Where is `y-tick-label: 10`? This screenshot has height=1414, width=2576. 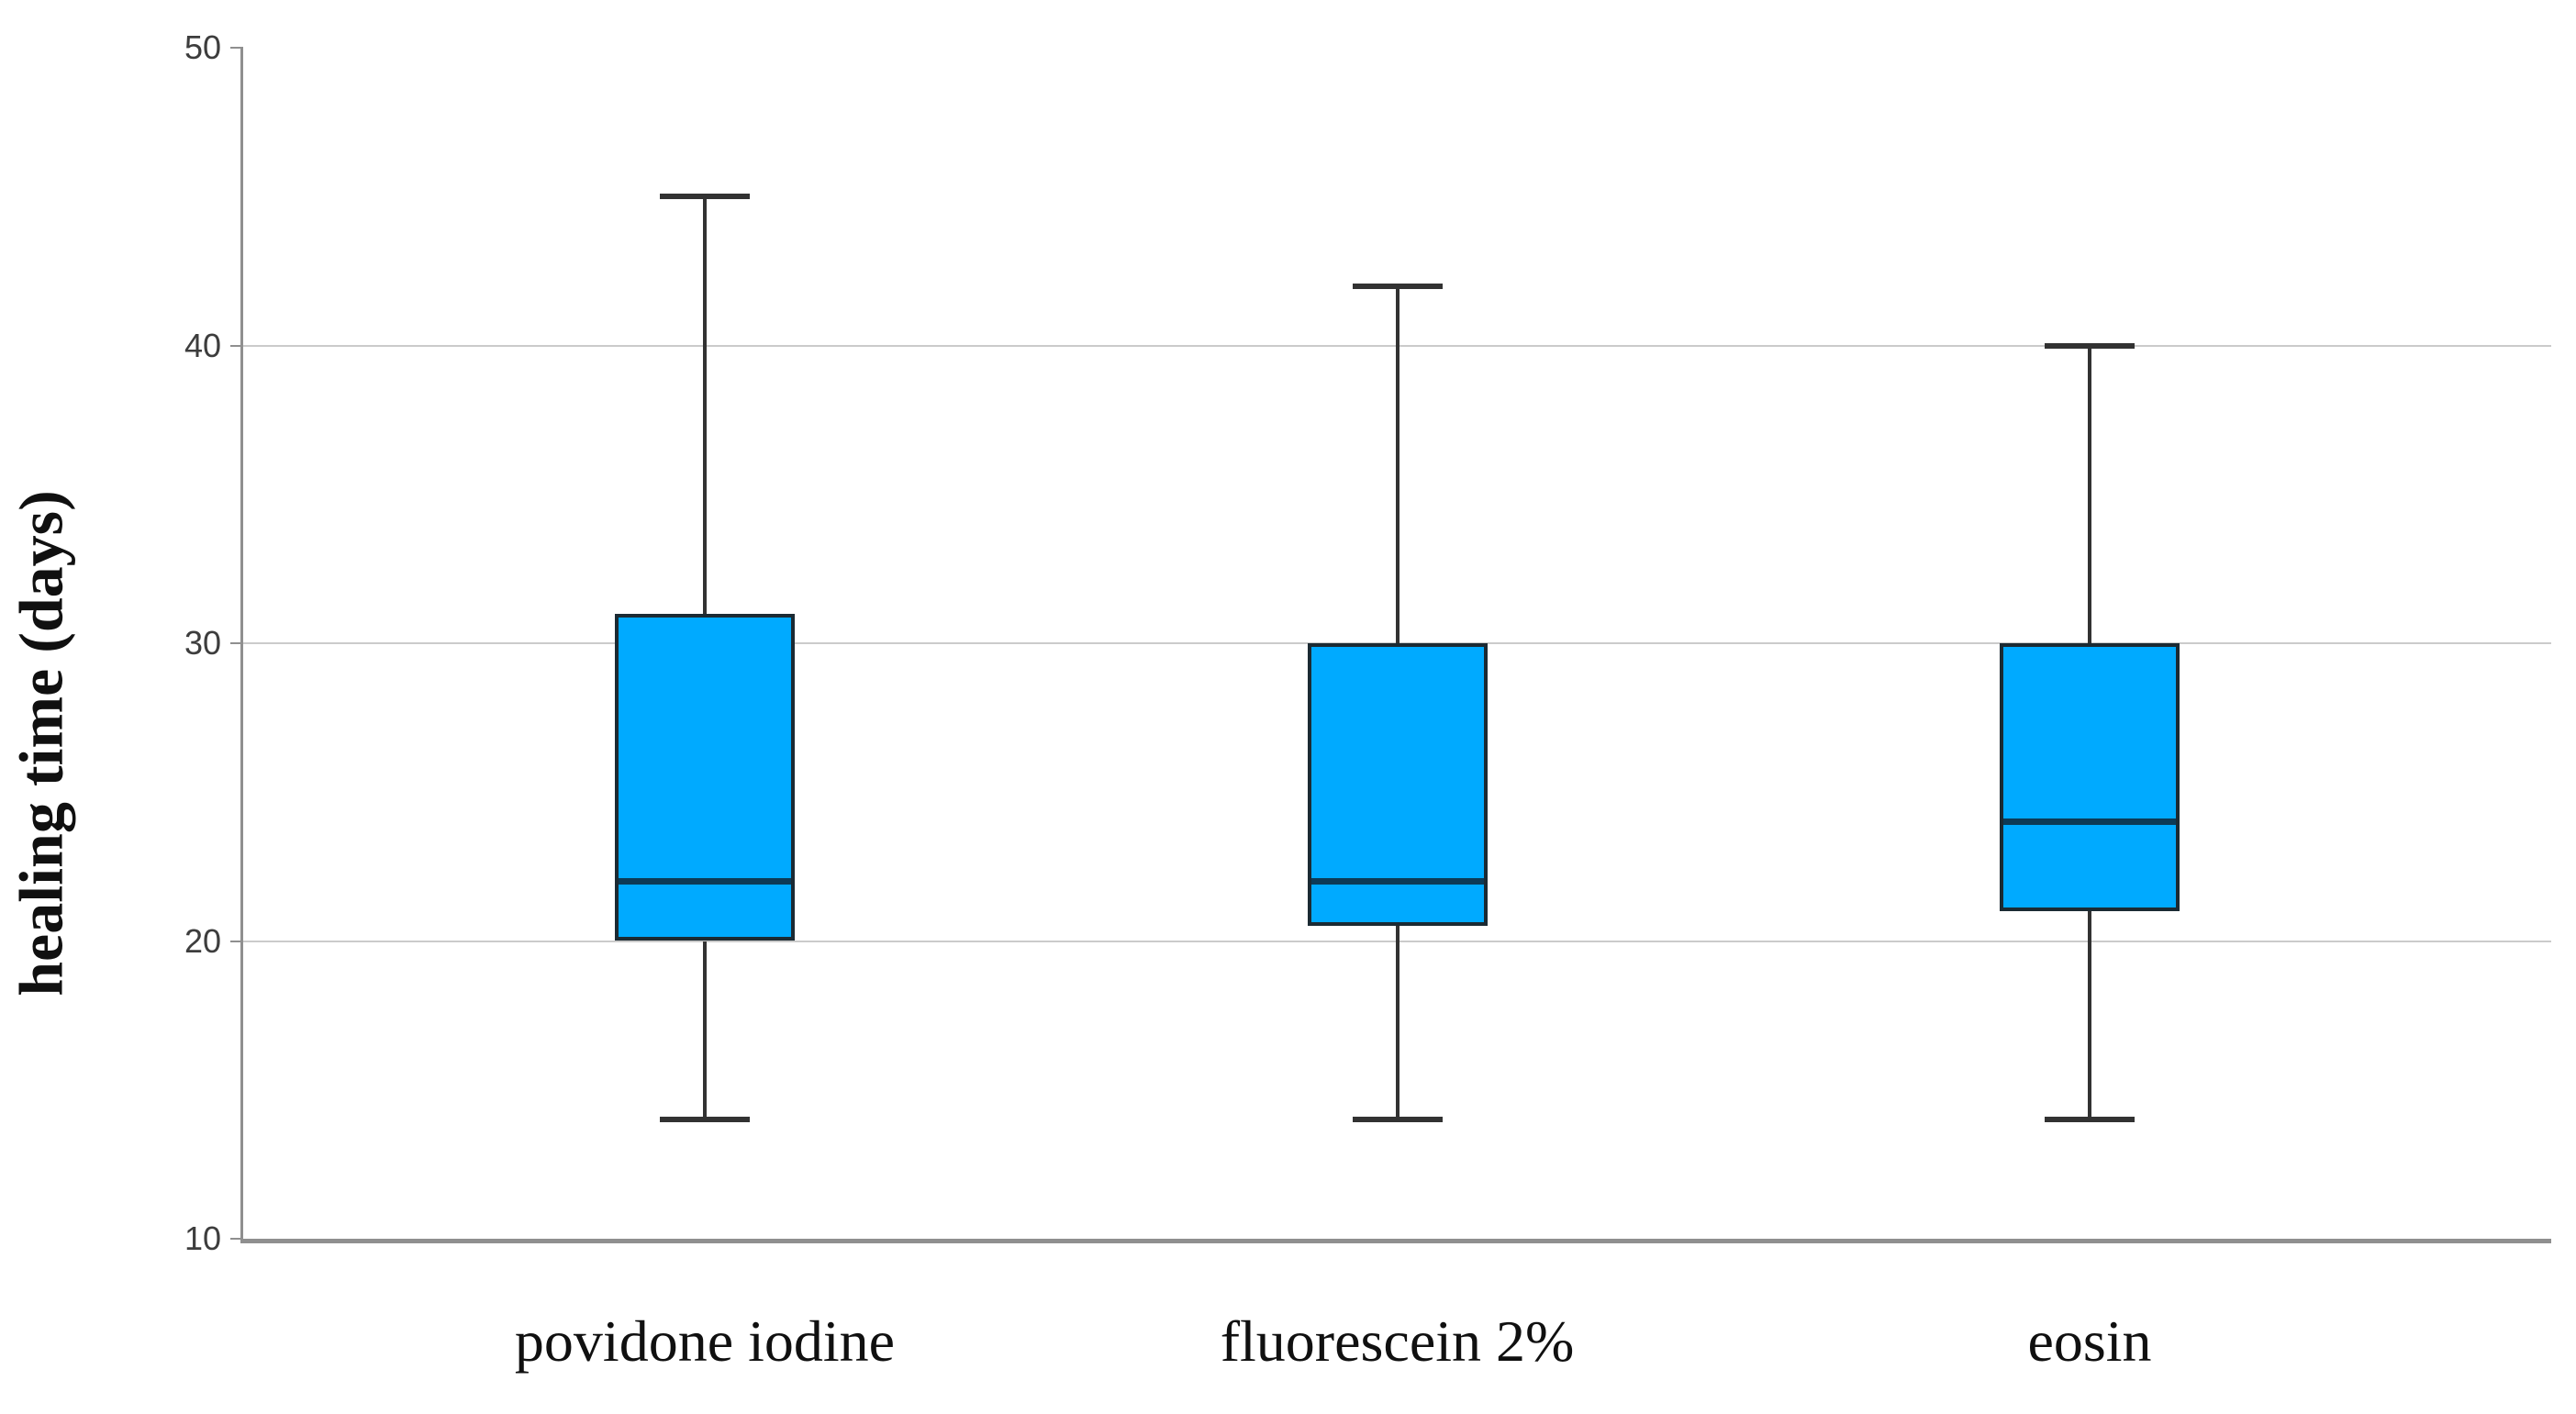 y-tick-label: 10 is located at coordinates (202, 1238).